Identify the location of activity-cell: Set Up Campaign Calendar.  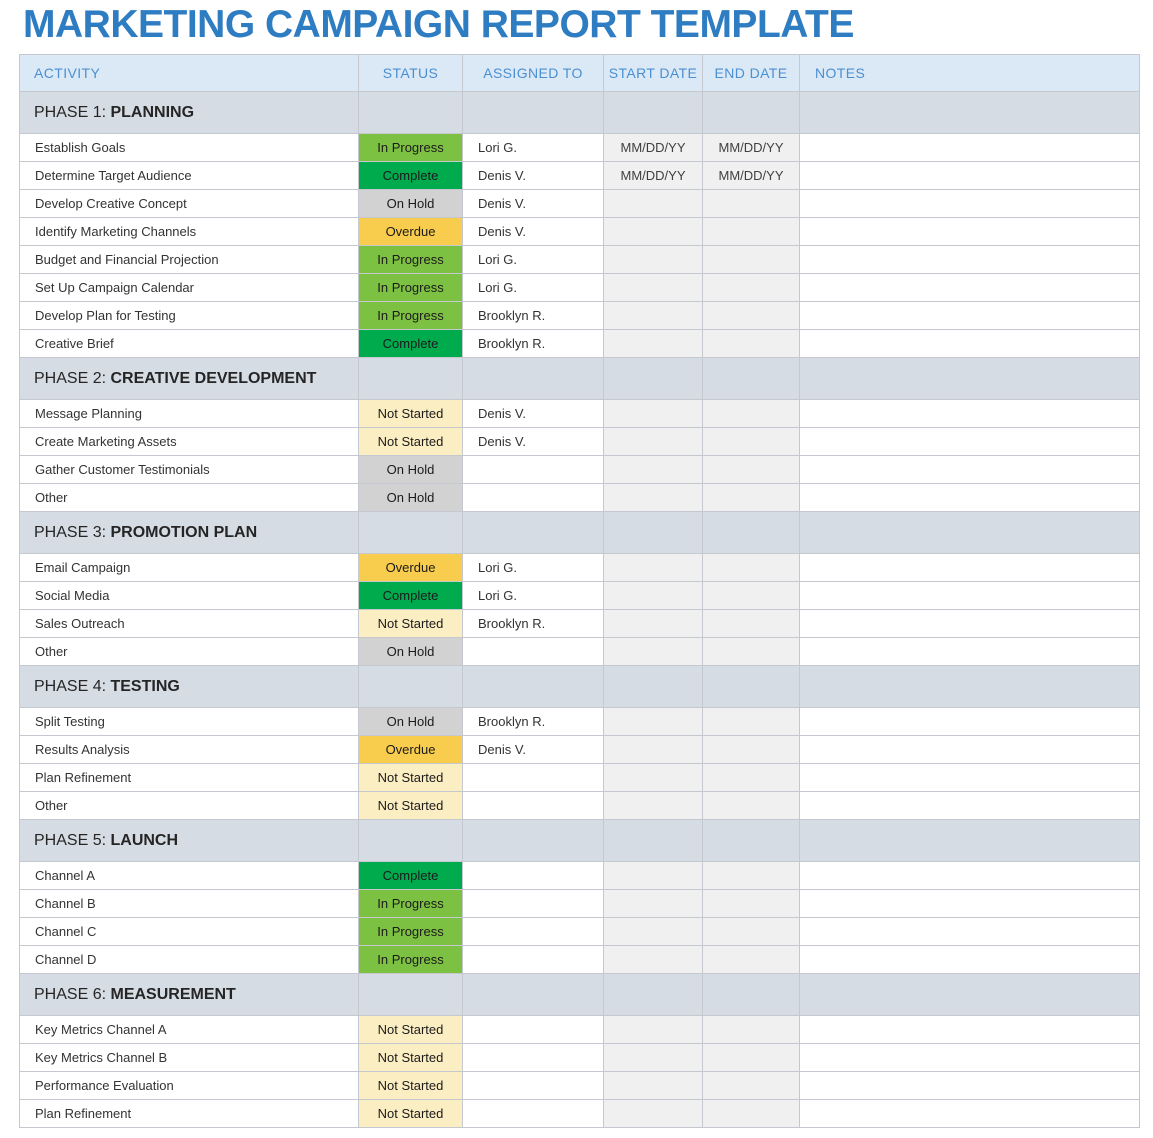
(189, 287).